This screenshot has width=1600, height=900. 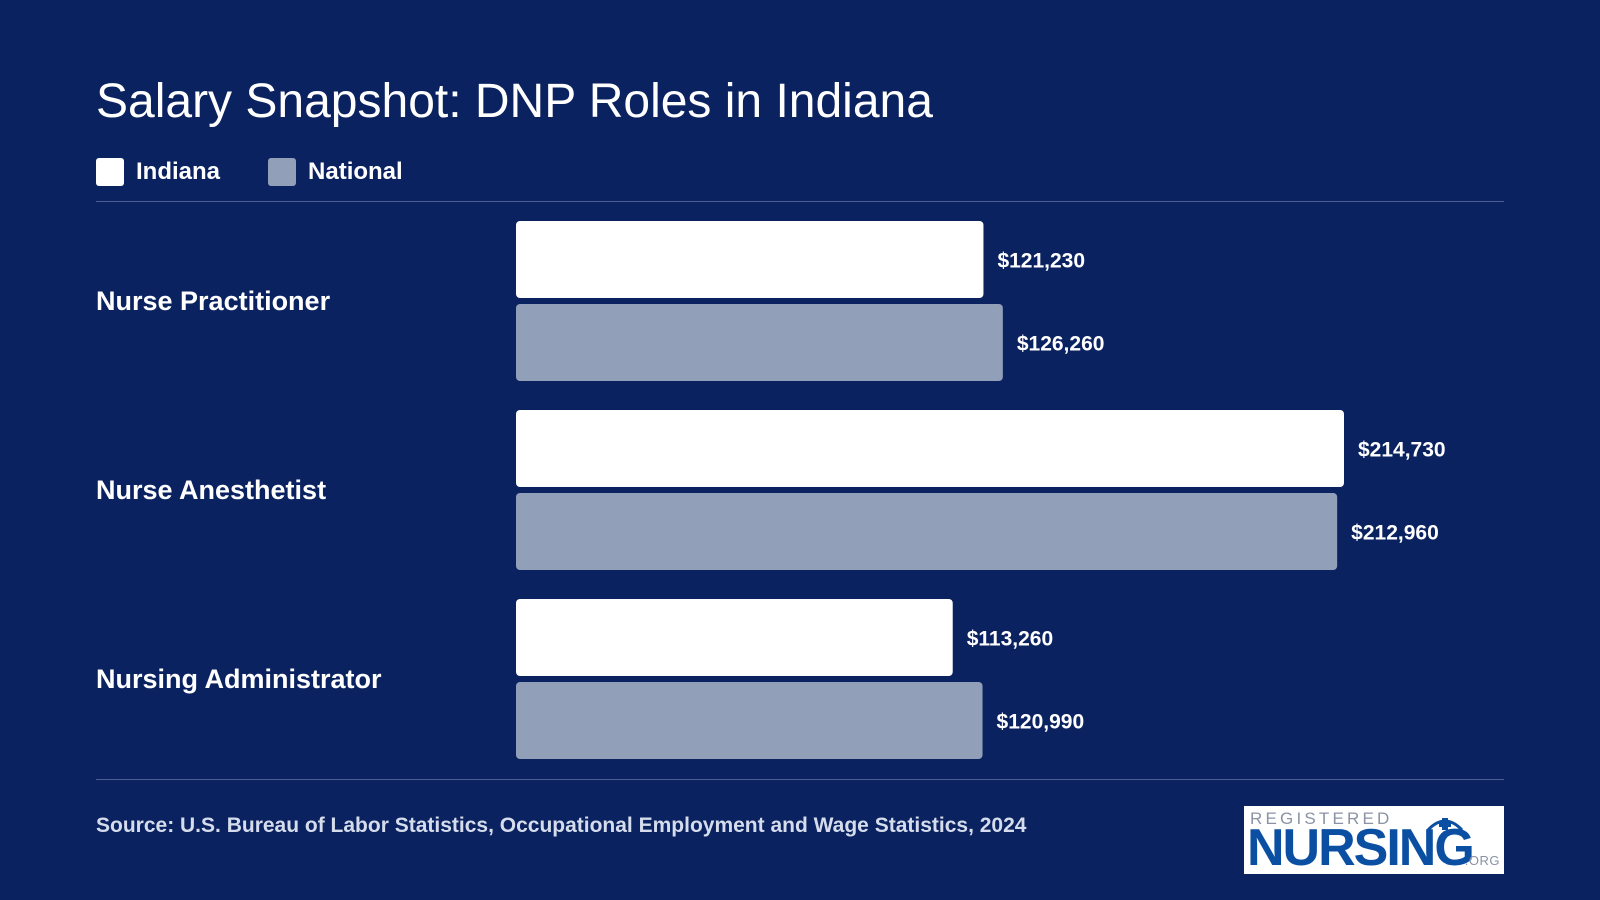 I want to click on legend-item-indiana: Indiana, so click(x=158, y=172).